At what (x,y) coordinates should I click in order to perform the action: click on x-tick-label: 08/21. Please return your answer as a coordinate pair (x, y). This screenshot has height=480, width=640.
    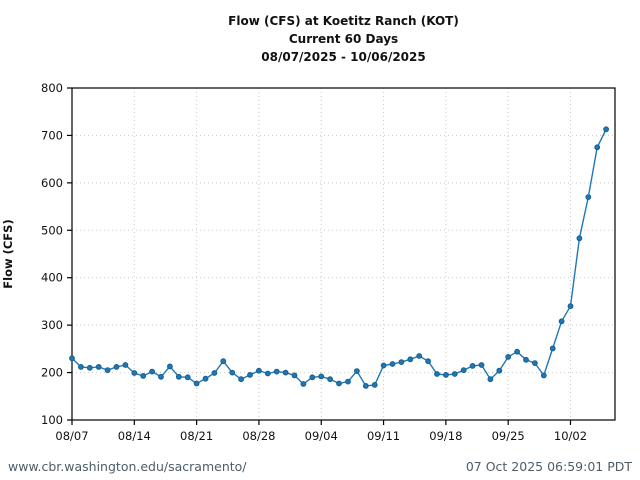
    Looking at the image, I should click on (196, 436).